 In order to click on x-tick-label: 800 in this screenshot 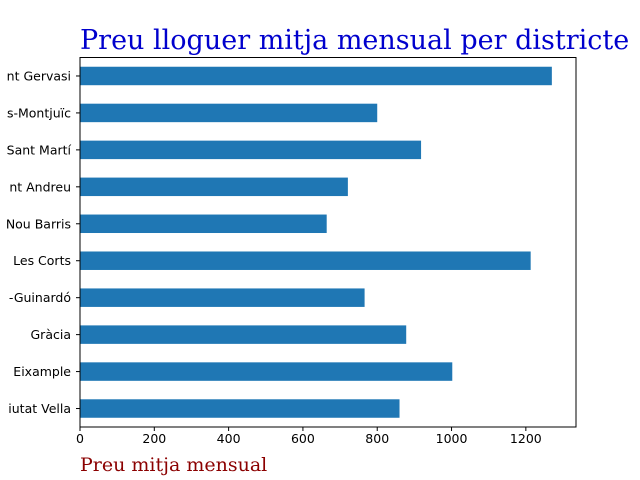, I will do `click(377, 438)`.